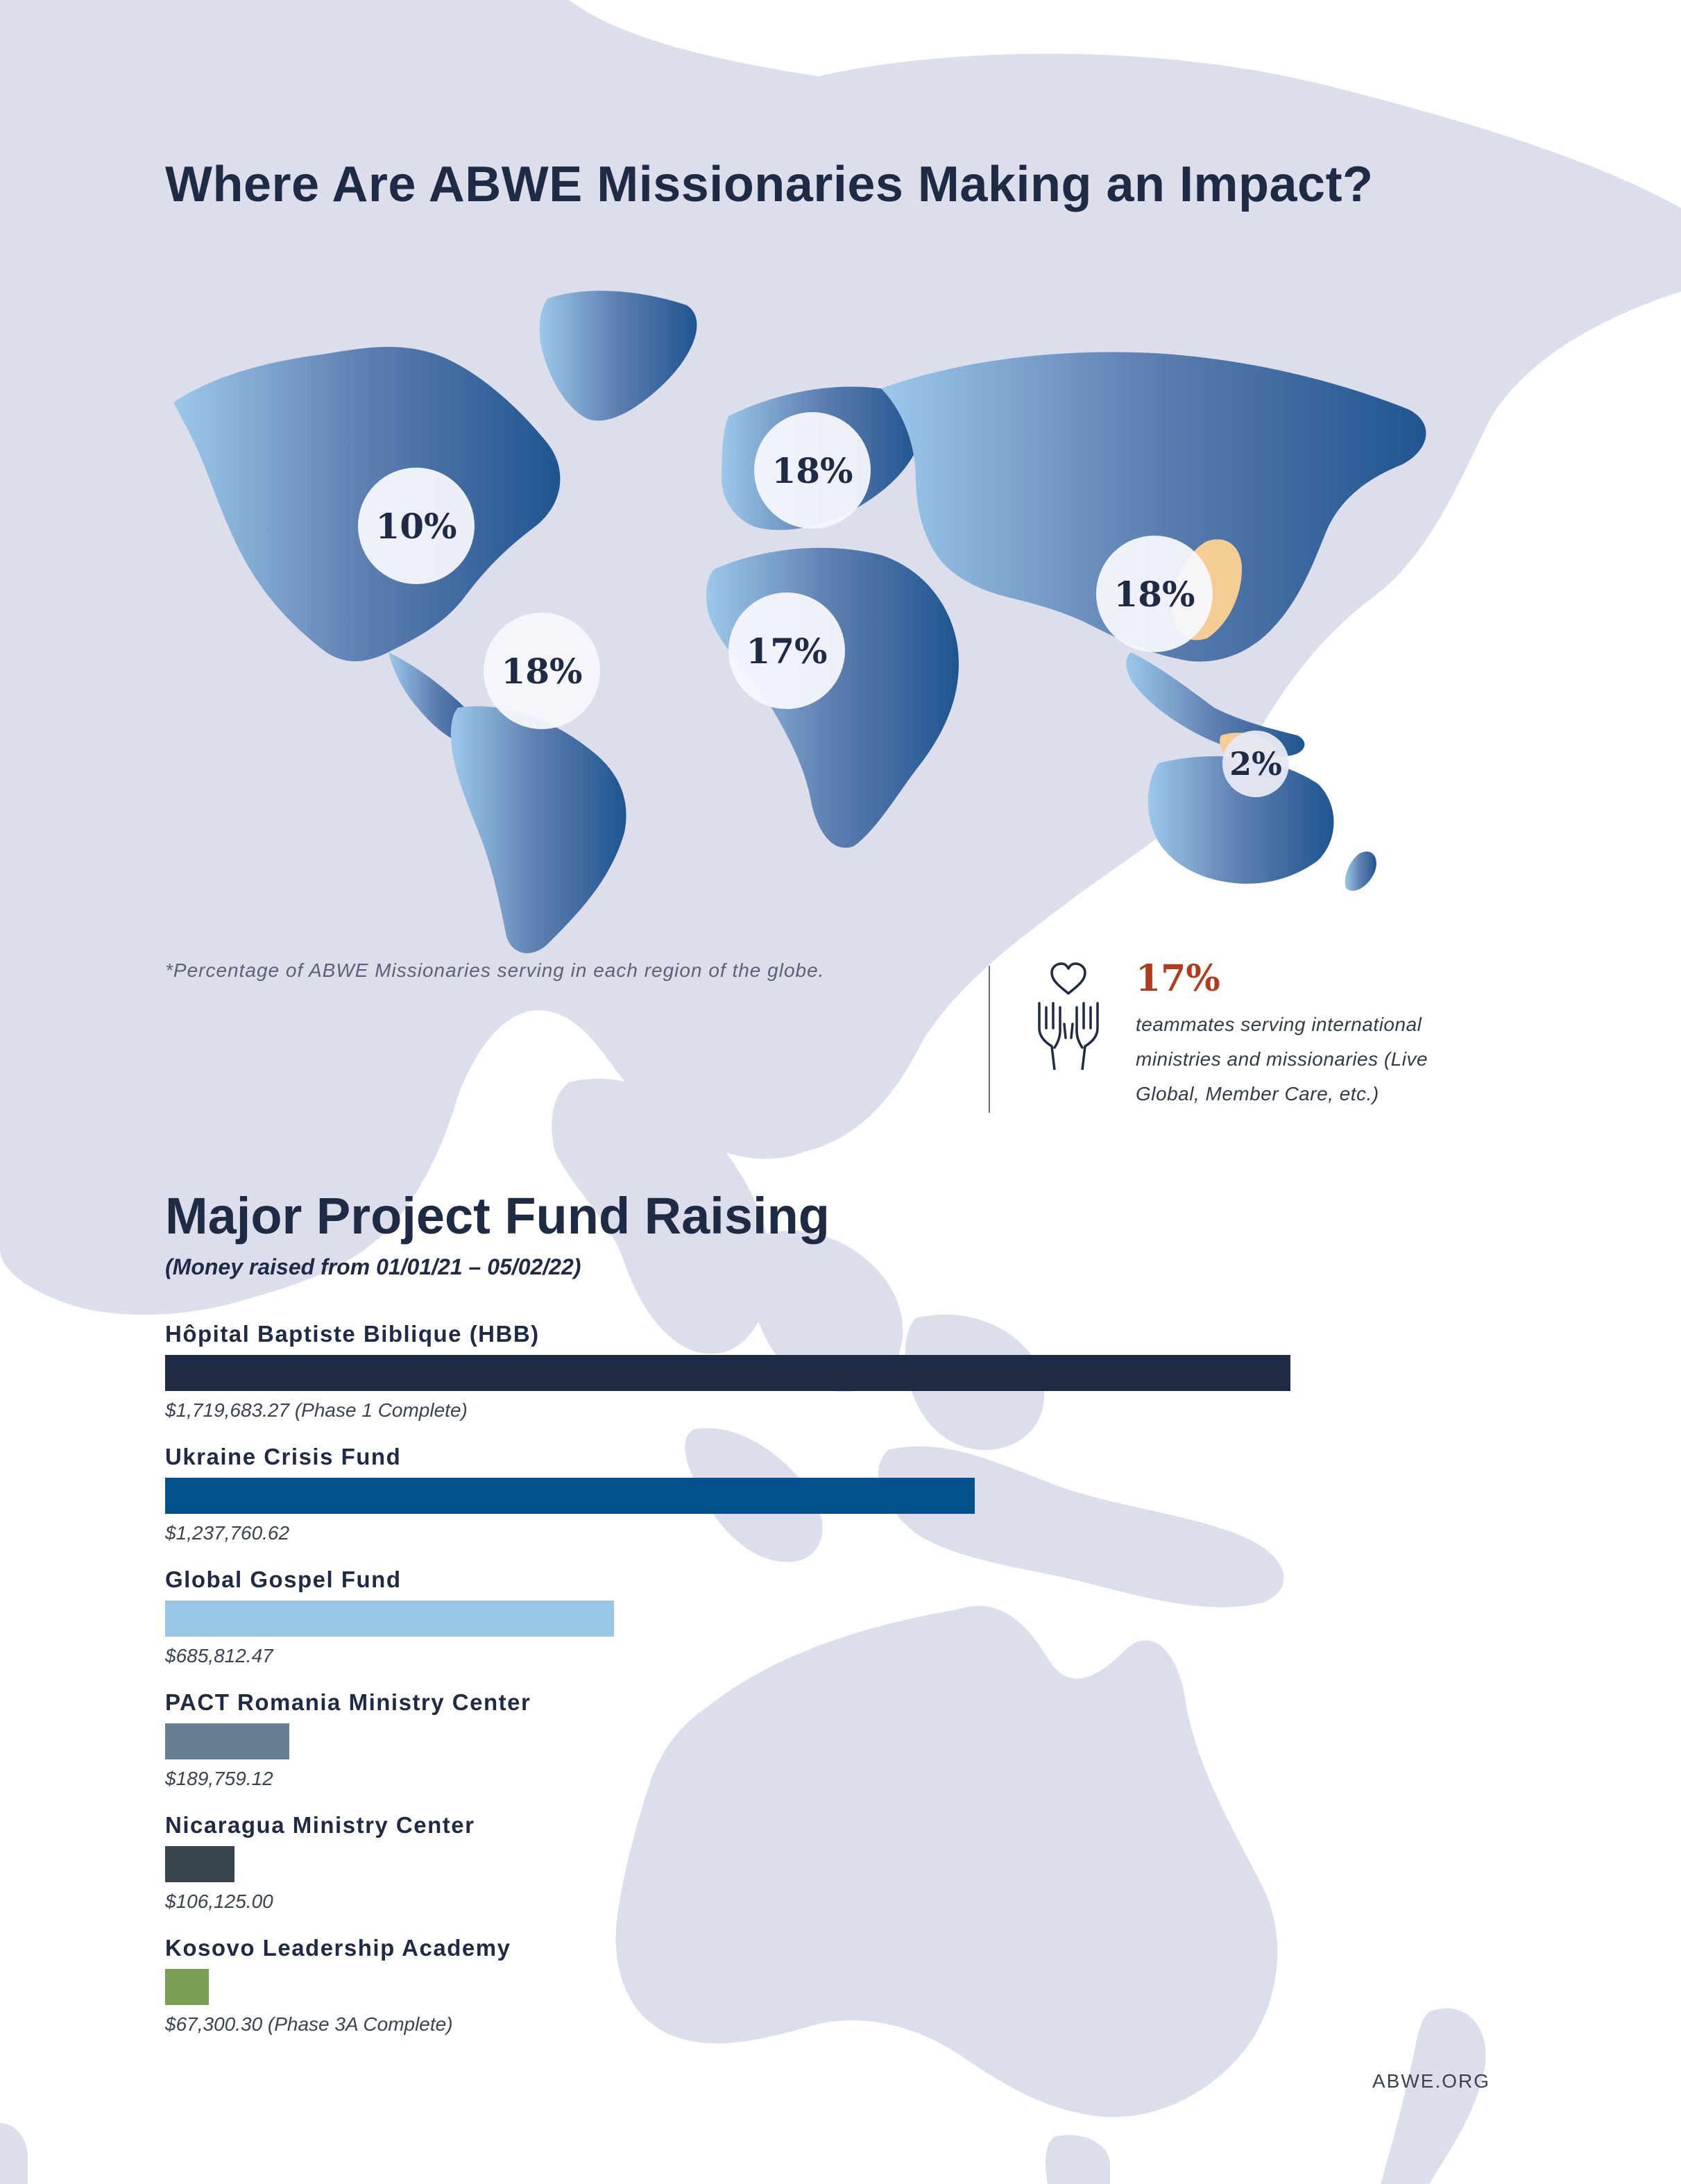  Describe the element at coordinates (373, 1266) in the screenshot. I see `fundraising-subtitle: (Money raised from 01/01/21 – 05/02/22)` at that location.